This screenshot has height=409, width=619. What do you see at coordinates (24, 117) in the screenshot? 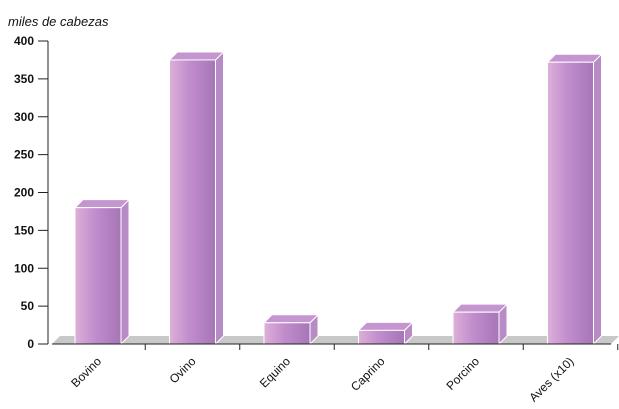
I see `y-tick-label: 300` at bounding box center [24, 117].